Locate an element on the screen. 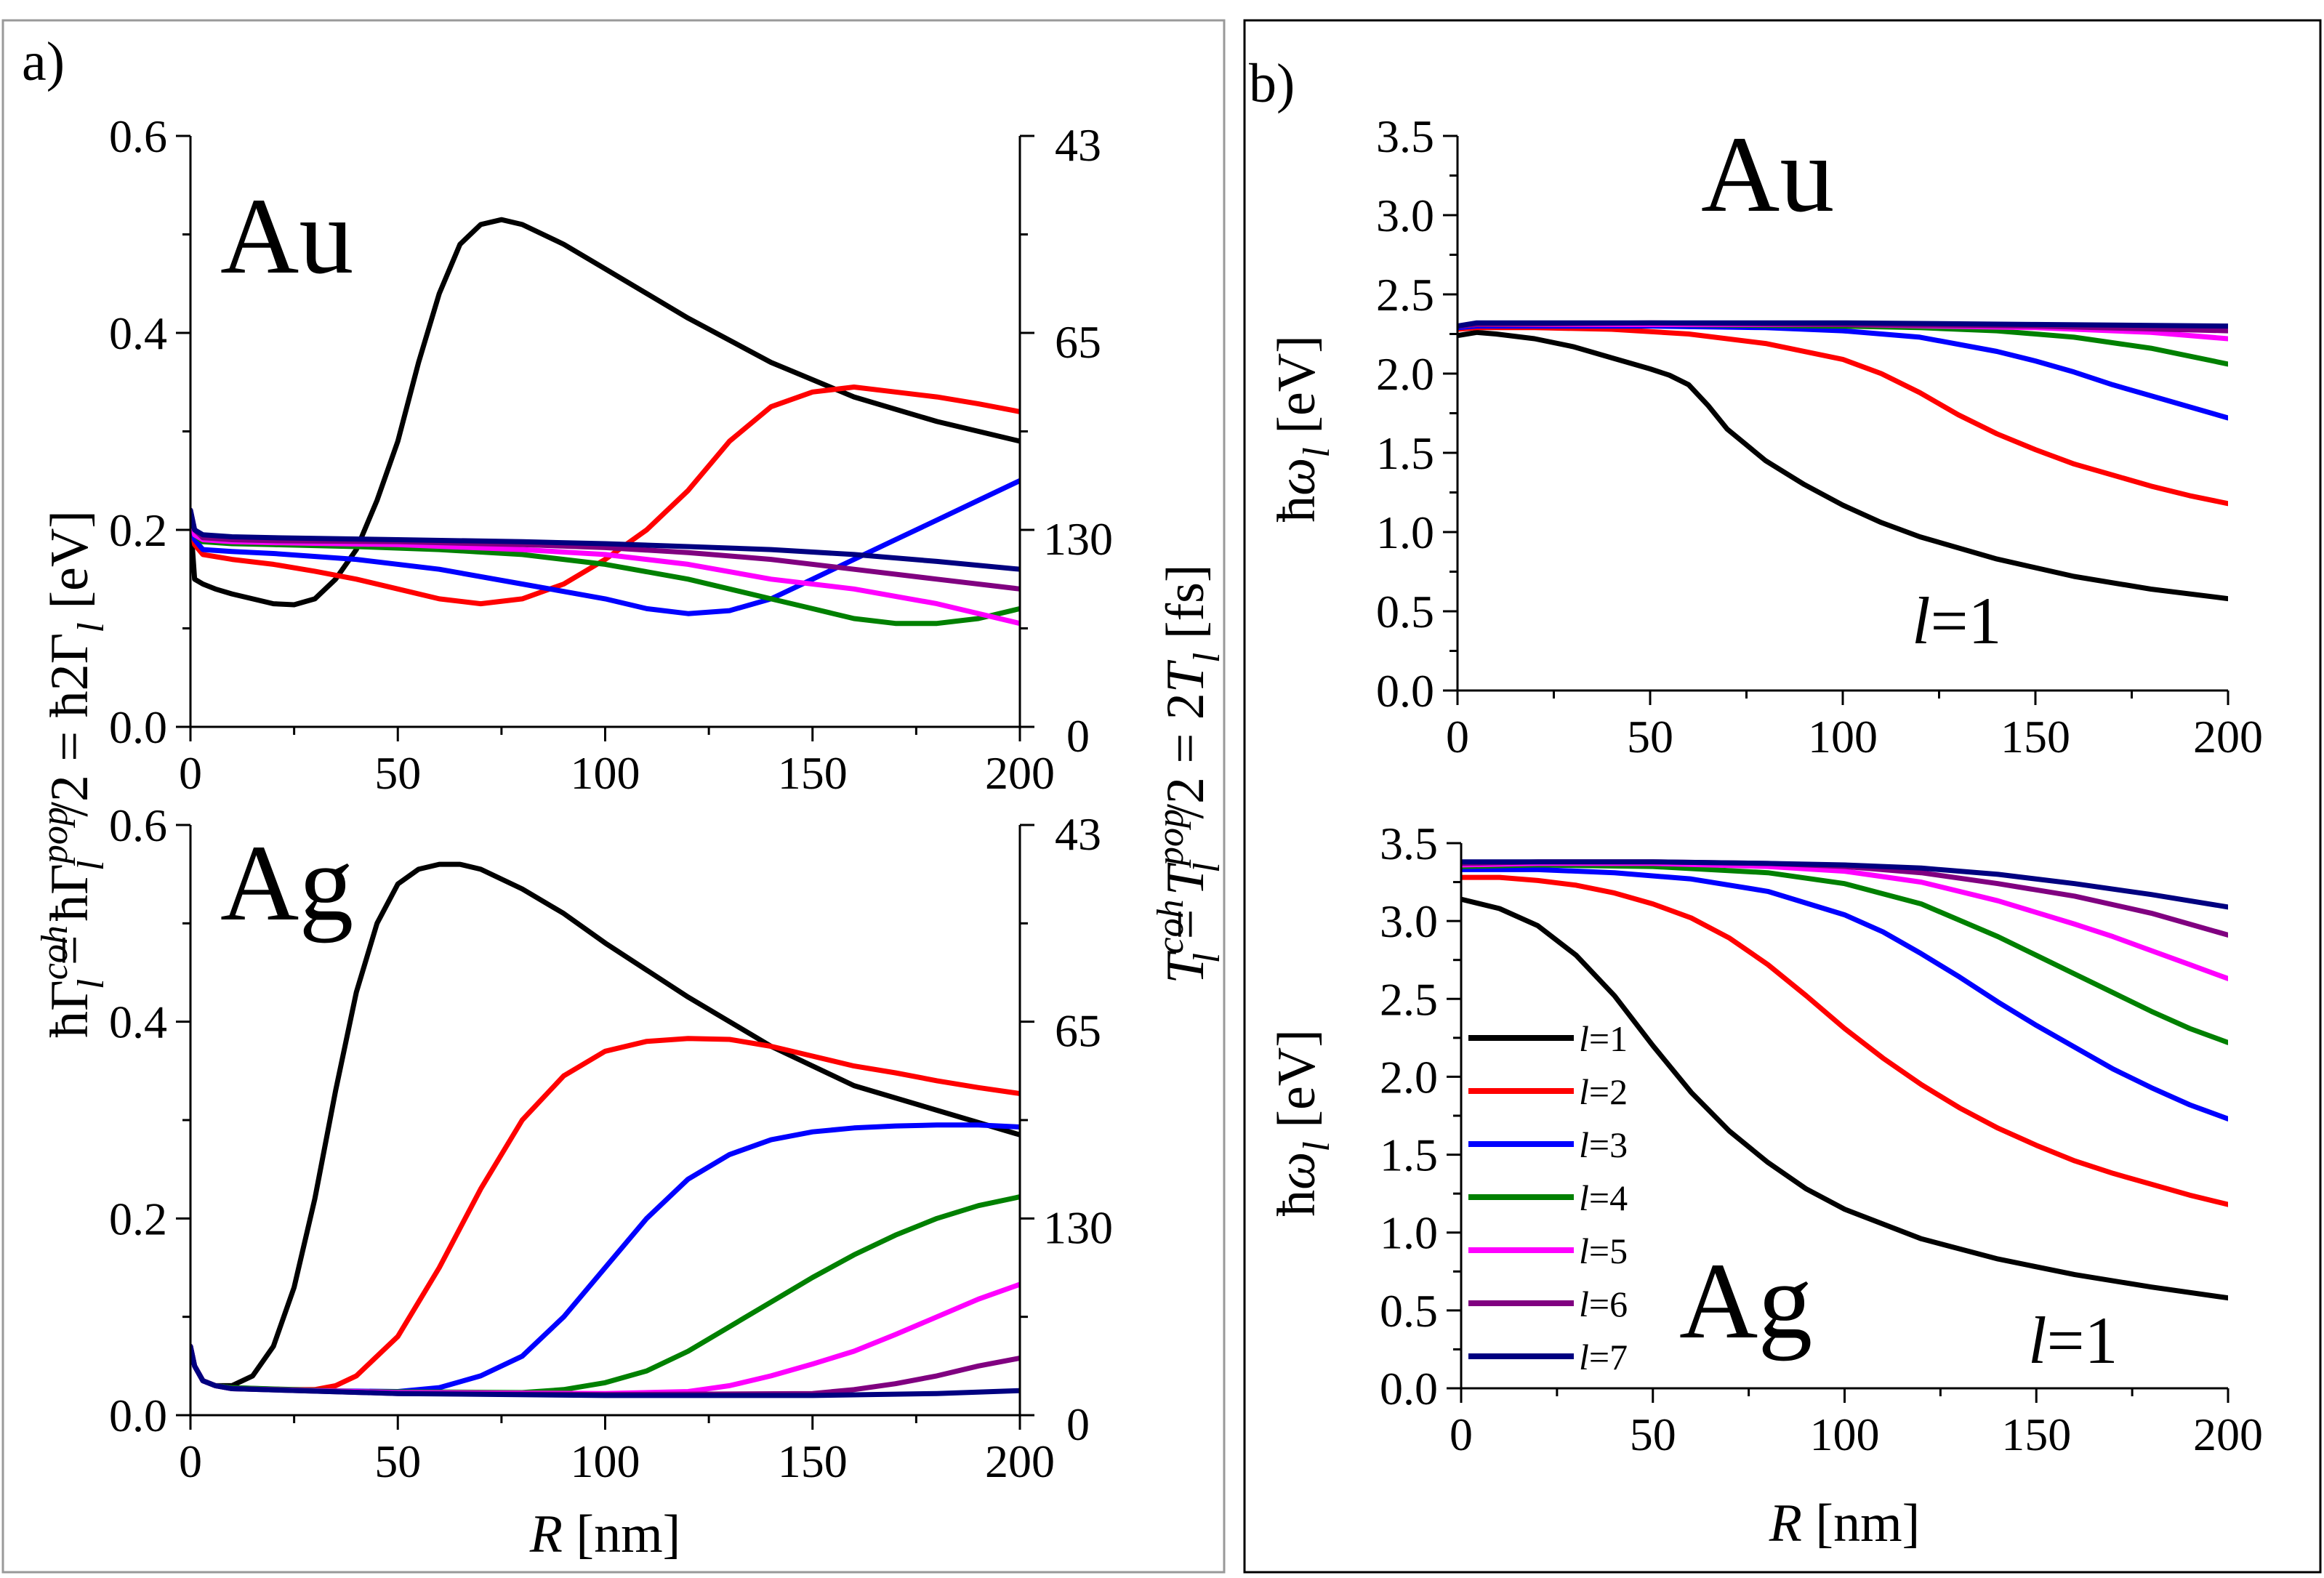  panel-b-ylabel-b-top: ħωl [eV] is located at coordinates (1302, 429).